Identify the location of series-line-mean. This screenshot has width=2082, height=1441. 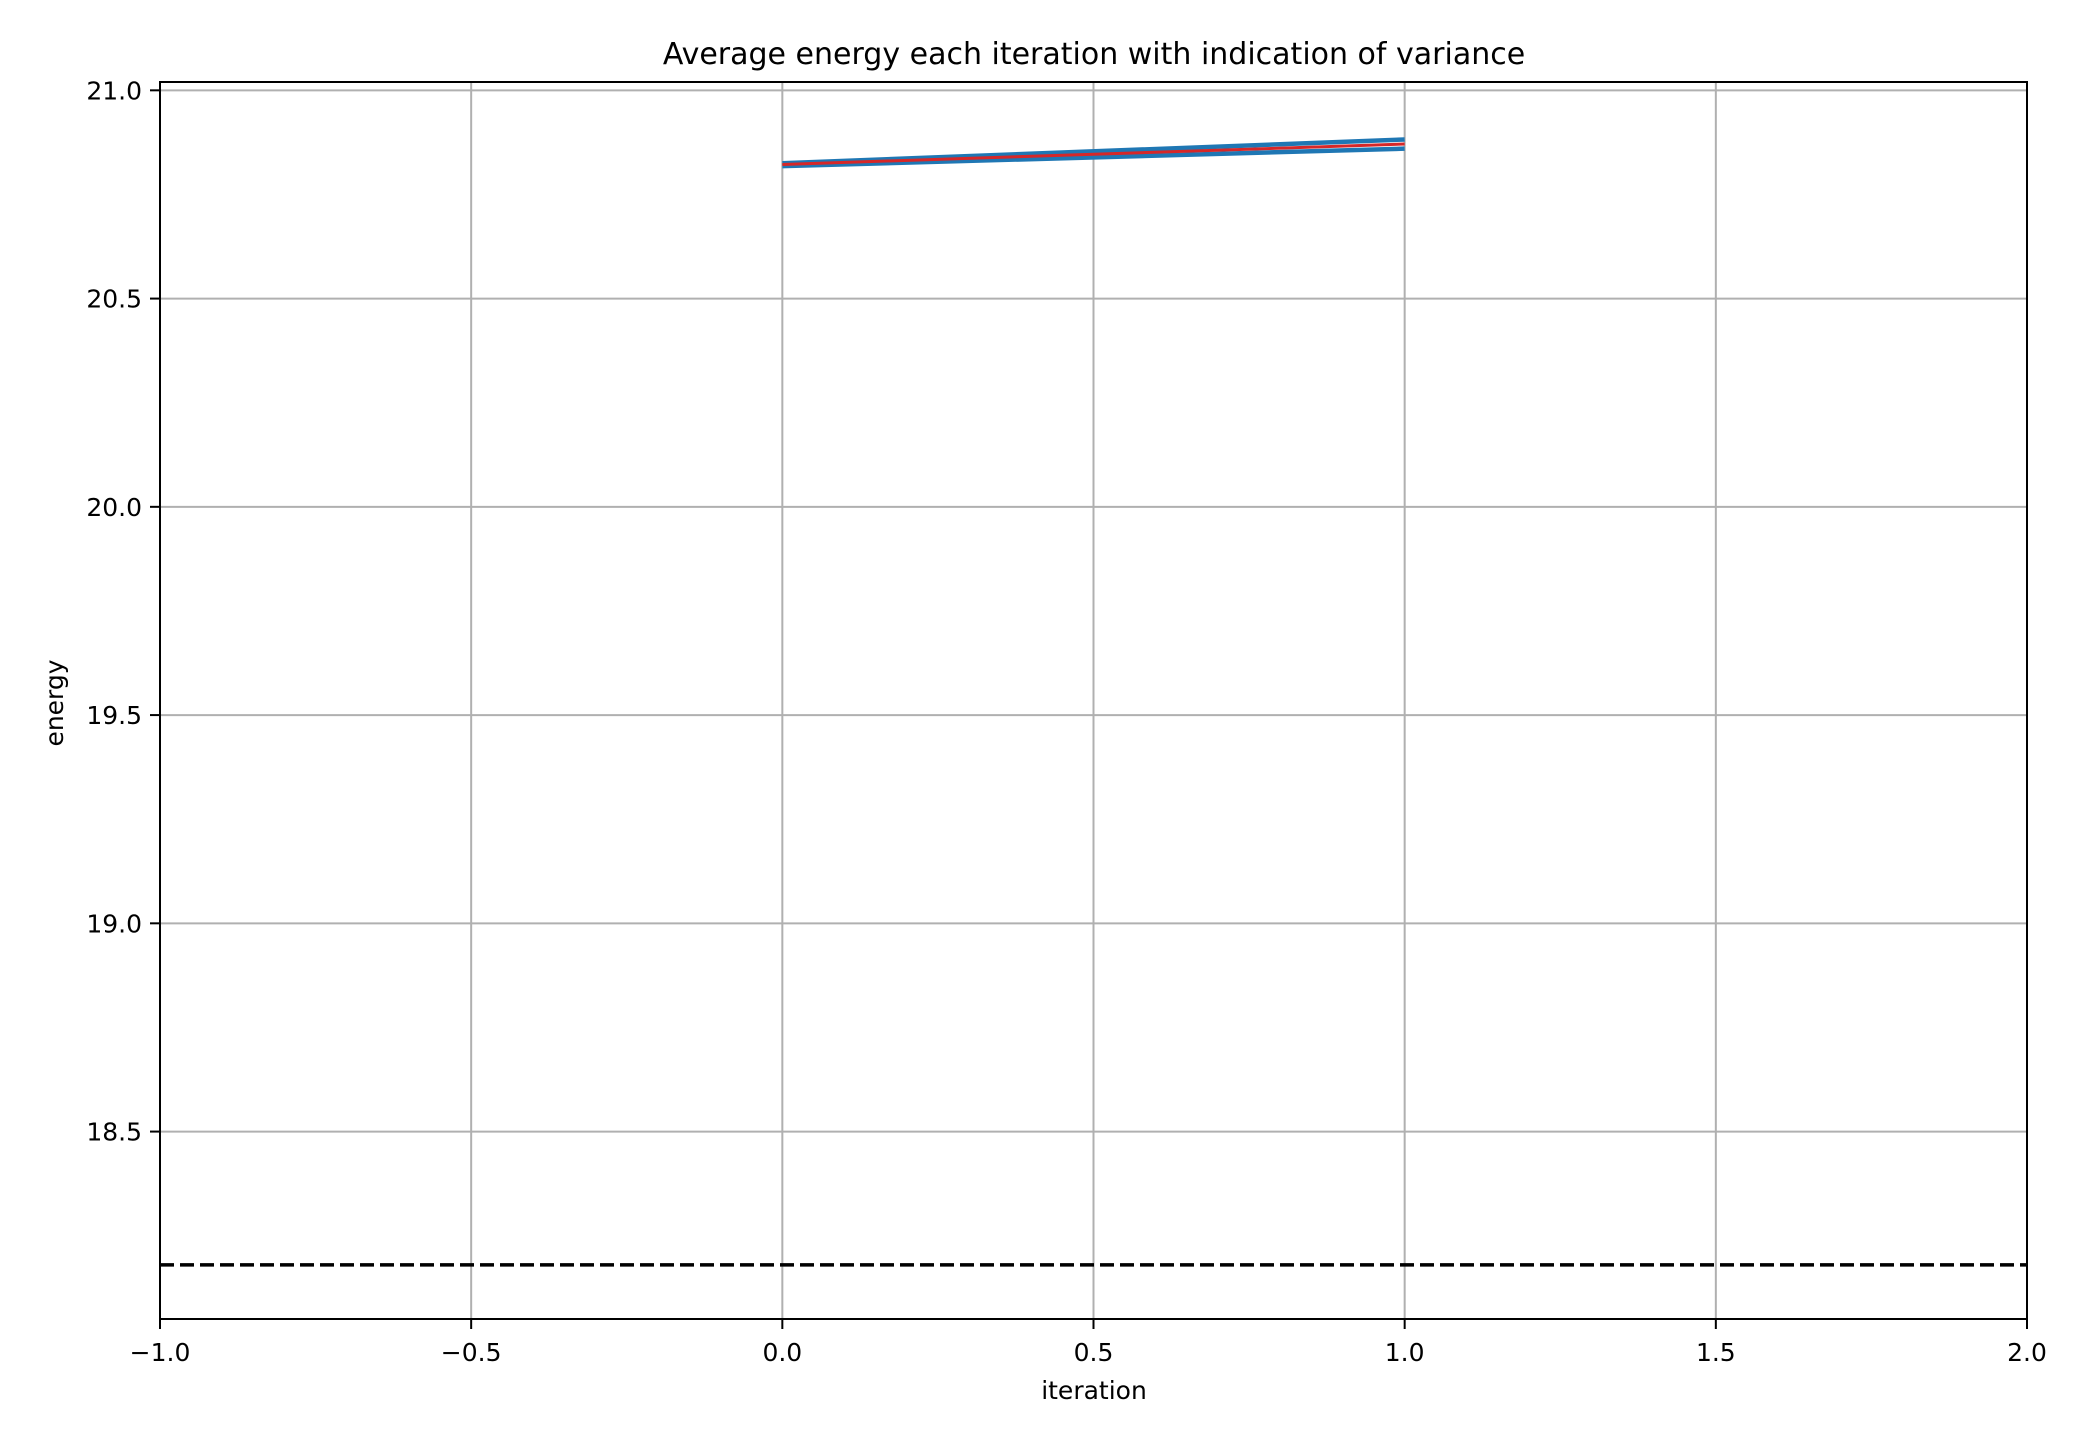
(1093, 154).